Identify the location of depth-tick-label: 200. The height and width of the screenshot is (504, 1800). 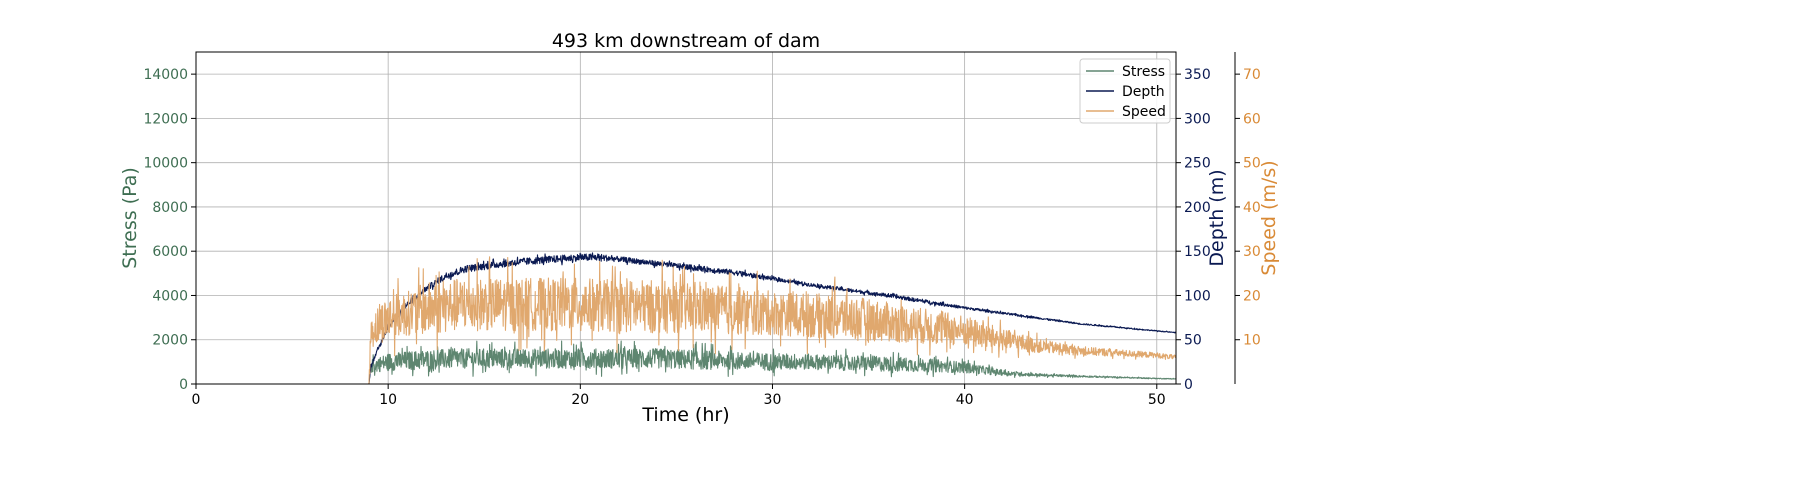
(1197, 208).